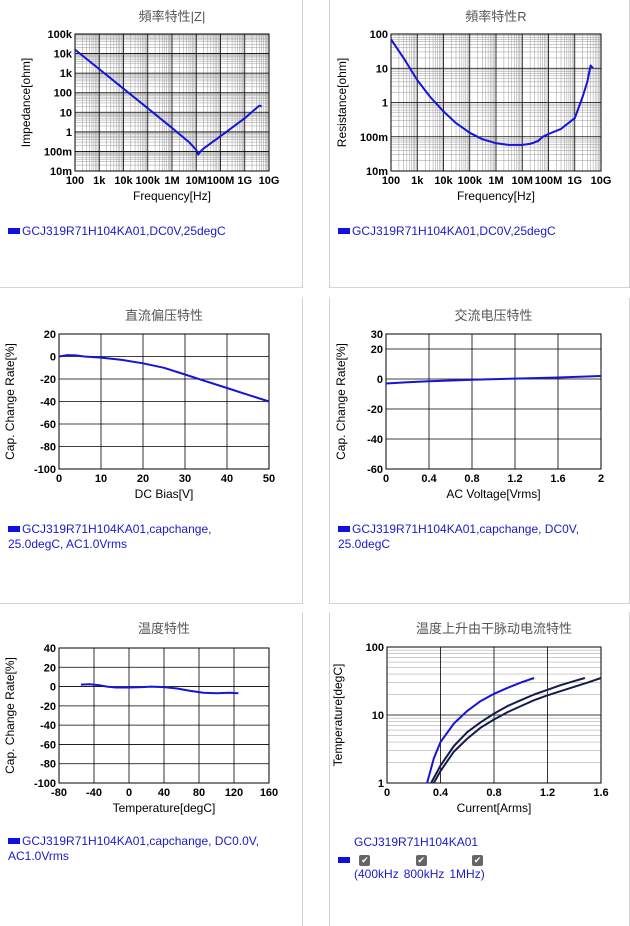  I want to click on checkbox-label-400khz: 400kHz, so click(378, 874).